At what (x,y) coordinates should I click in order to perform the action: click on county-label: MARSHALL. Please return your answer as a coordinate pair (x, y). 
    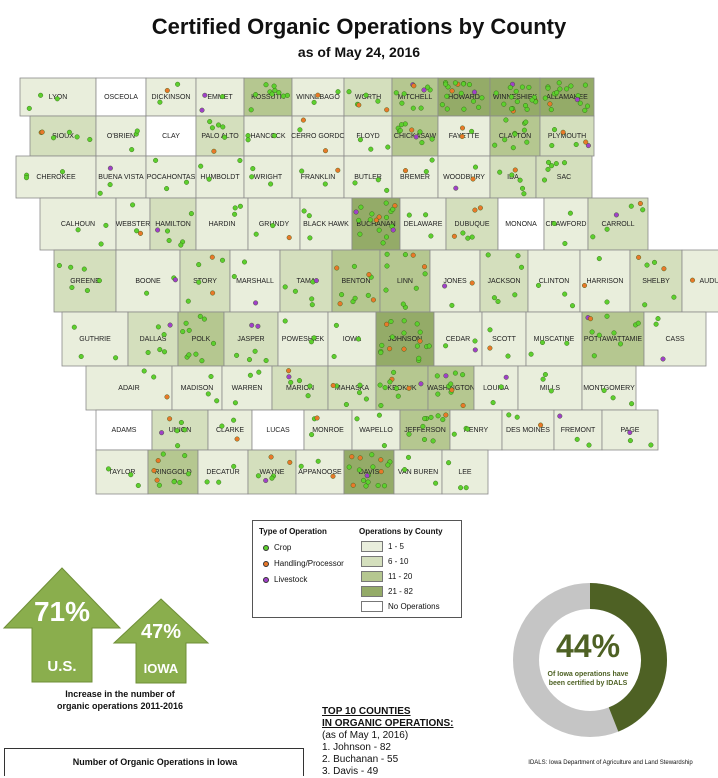
    Looking at the image, I should click on (255, 281).